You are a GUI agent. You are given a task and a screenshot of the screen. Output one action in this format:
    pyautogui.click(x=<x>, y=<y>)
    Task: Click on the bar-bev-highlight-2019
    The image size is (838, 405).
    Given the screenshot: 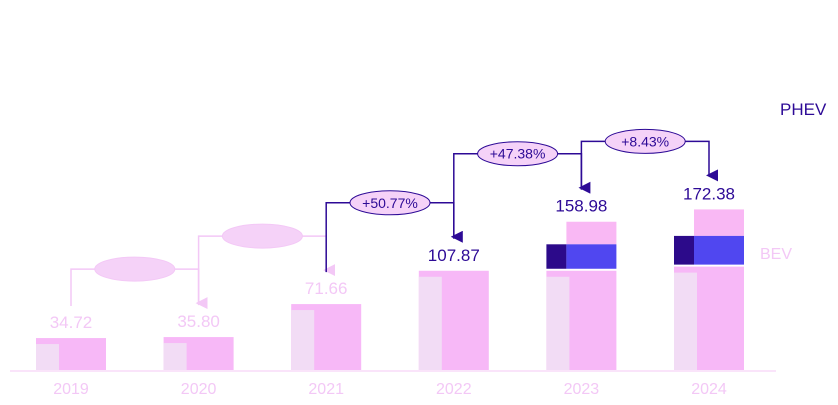 What is the action you would take?
    pyautogui.click(x=47, y=357)
    